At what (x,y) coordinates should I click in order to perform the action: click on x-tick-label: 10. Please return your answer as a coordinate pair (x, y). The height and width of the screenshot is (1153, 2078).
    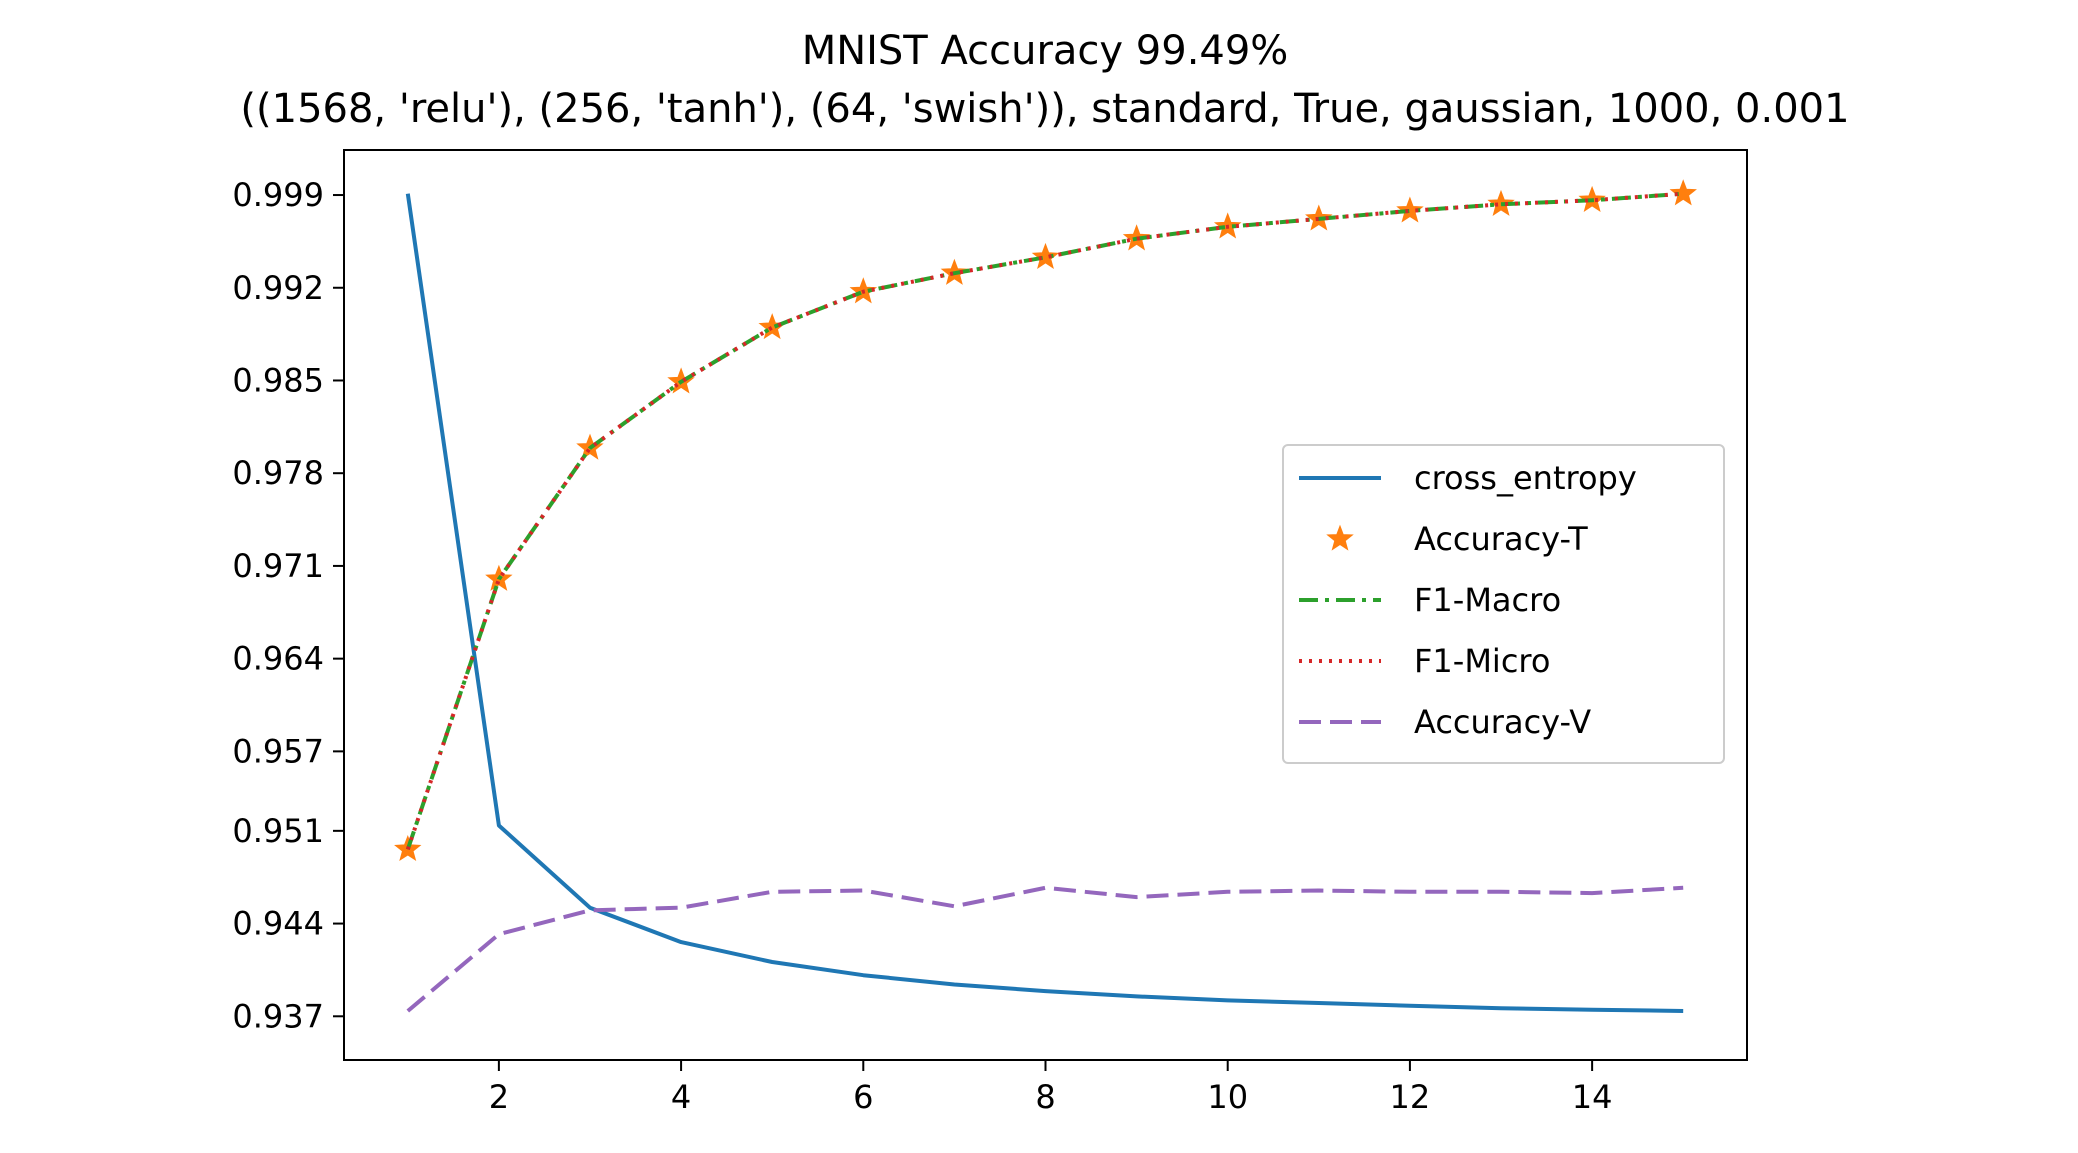
    Looking at the image, I should click on (1227, 1097).